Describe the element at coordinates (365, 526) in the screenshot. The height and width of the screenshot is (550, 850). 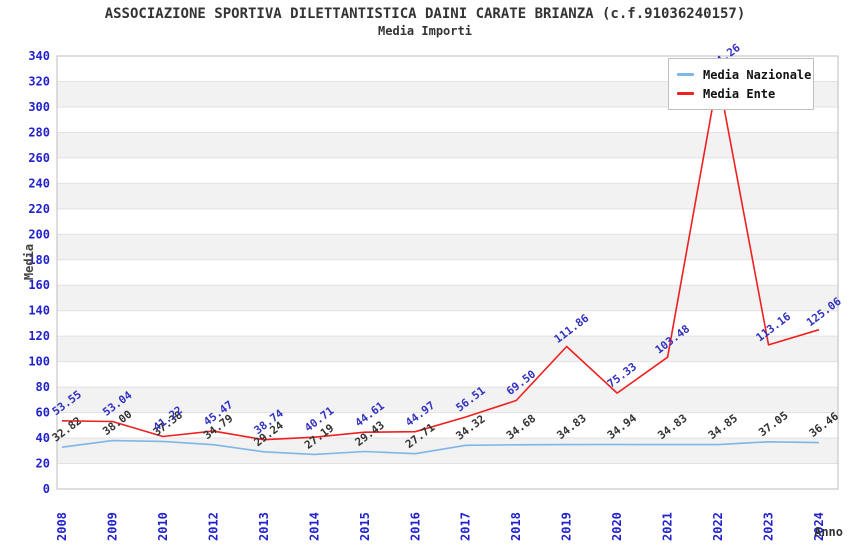
I see `x-tick-label: 2015` at that location.